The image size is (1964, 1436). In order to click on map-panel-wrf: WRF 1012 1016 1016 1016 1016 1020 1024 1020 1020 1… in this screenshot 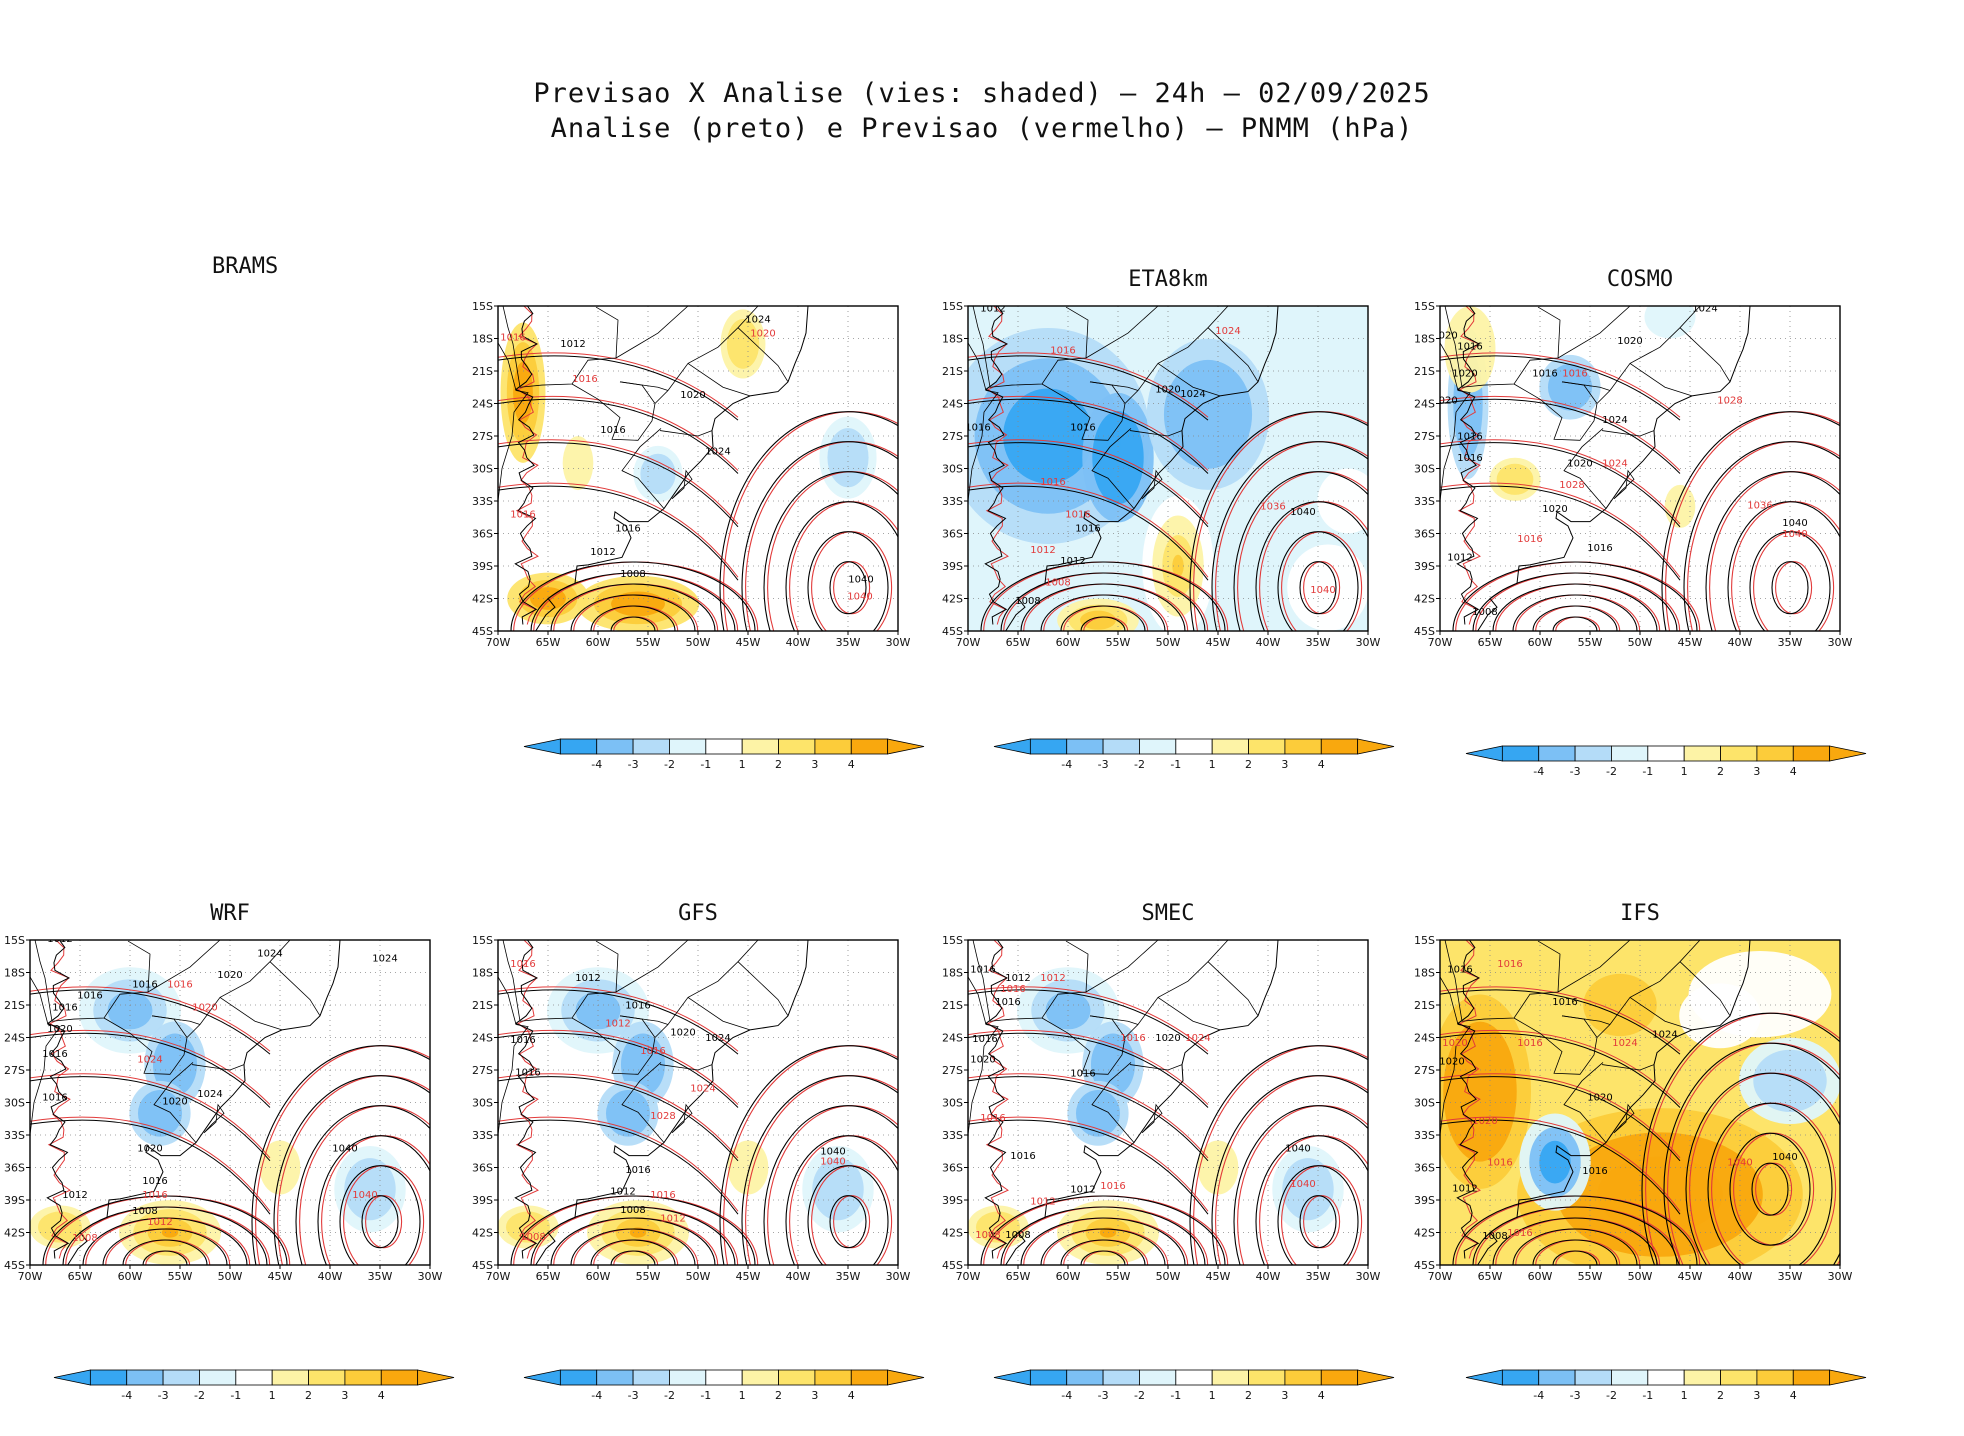, I will do `click(222, 1092)`.